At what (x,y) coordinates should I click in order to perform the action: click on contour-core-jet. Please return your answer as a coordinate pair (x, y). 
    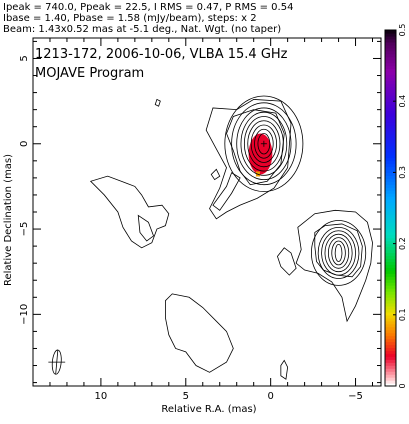
    Looking at the image, I should click on (226, 191).